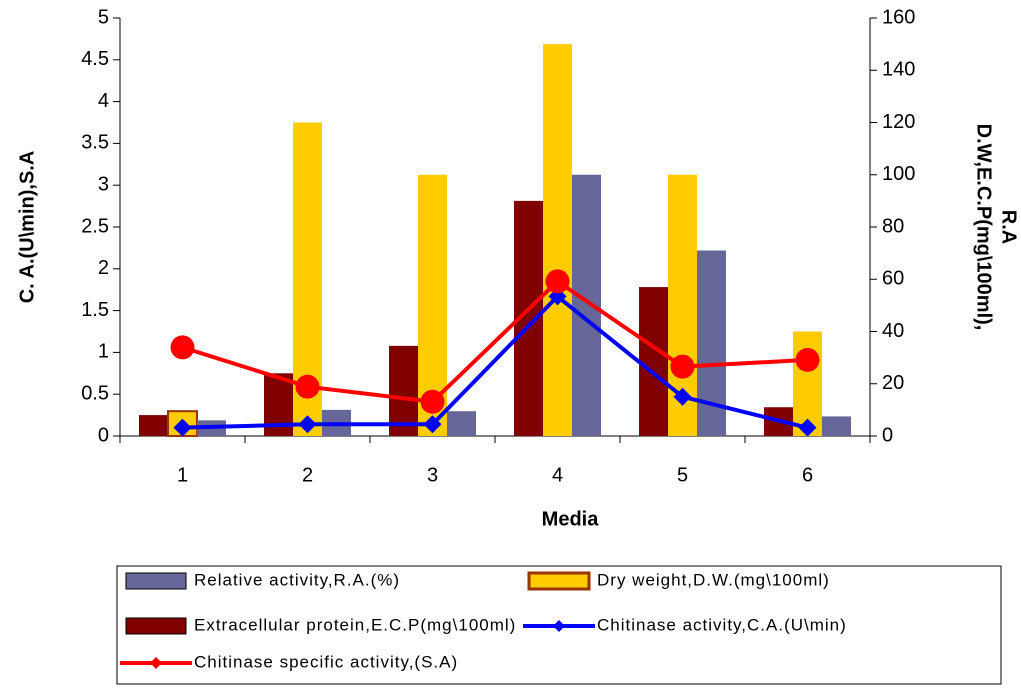 The image size is (1021, 690). What do you see at coordinates (95, 226) in the screenshot?
I see `y-tick-label: 2.5` at bounding box center [95, 226].